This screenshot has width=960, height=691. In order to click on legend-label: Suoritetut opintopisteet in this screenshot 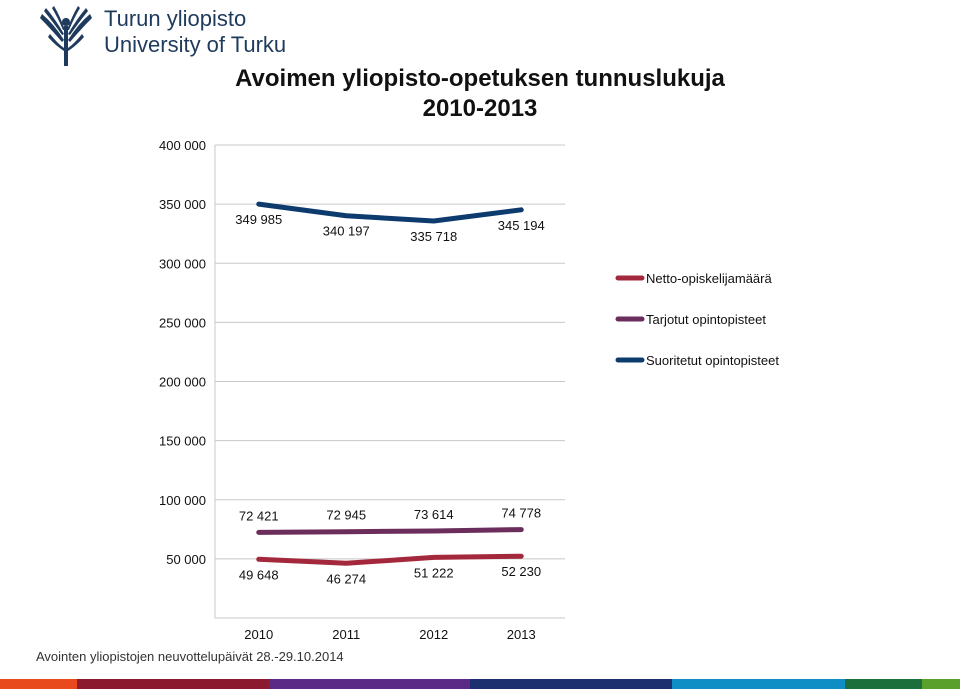, I will do `click(712, 360)`.